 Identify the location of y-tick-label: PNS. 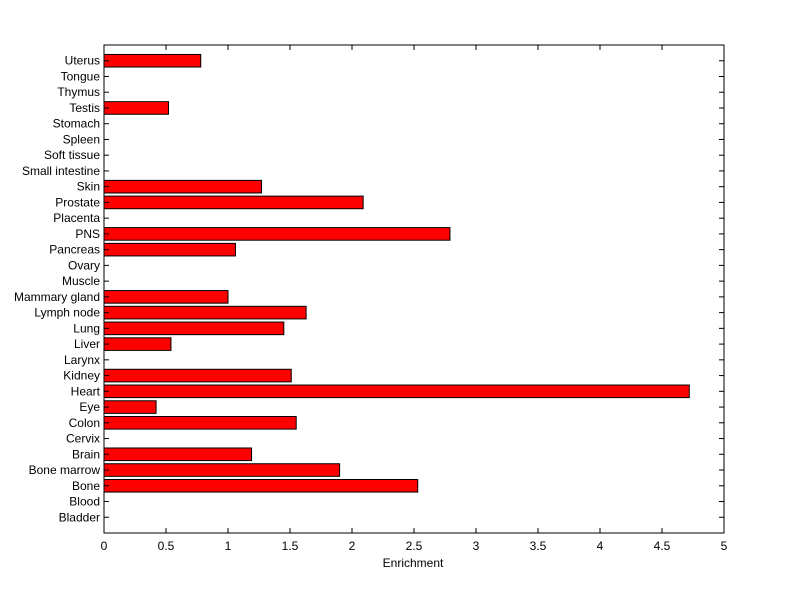
(87, 234).